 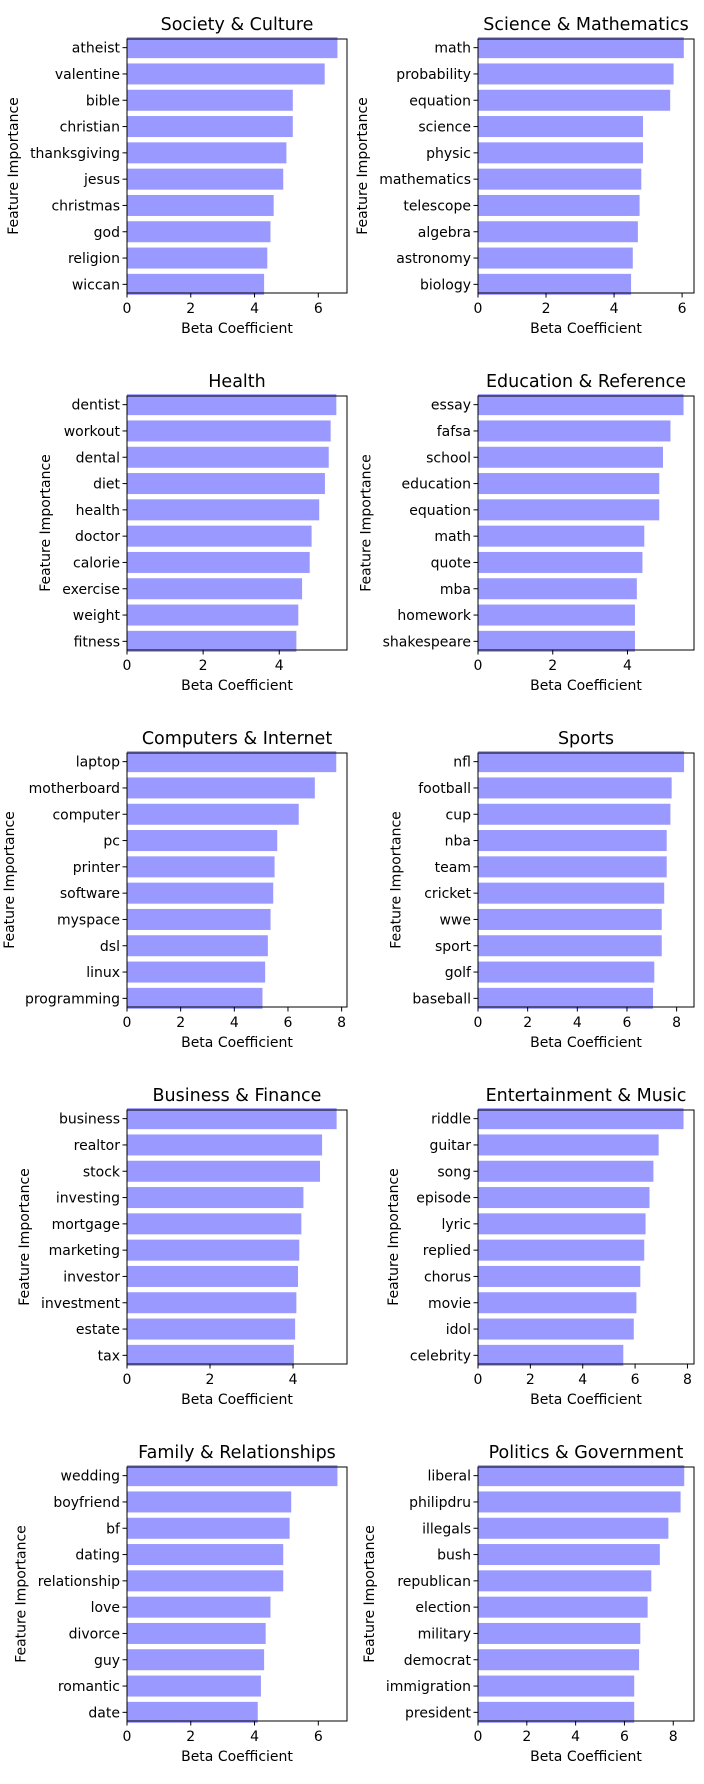 I want to click on y-tick-label: chorus, so click(x=447, y=1277).